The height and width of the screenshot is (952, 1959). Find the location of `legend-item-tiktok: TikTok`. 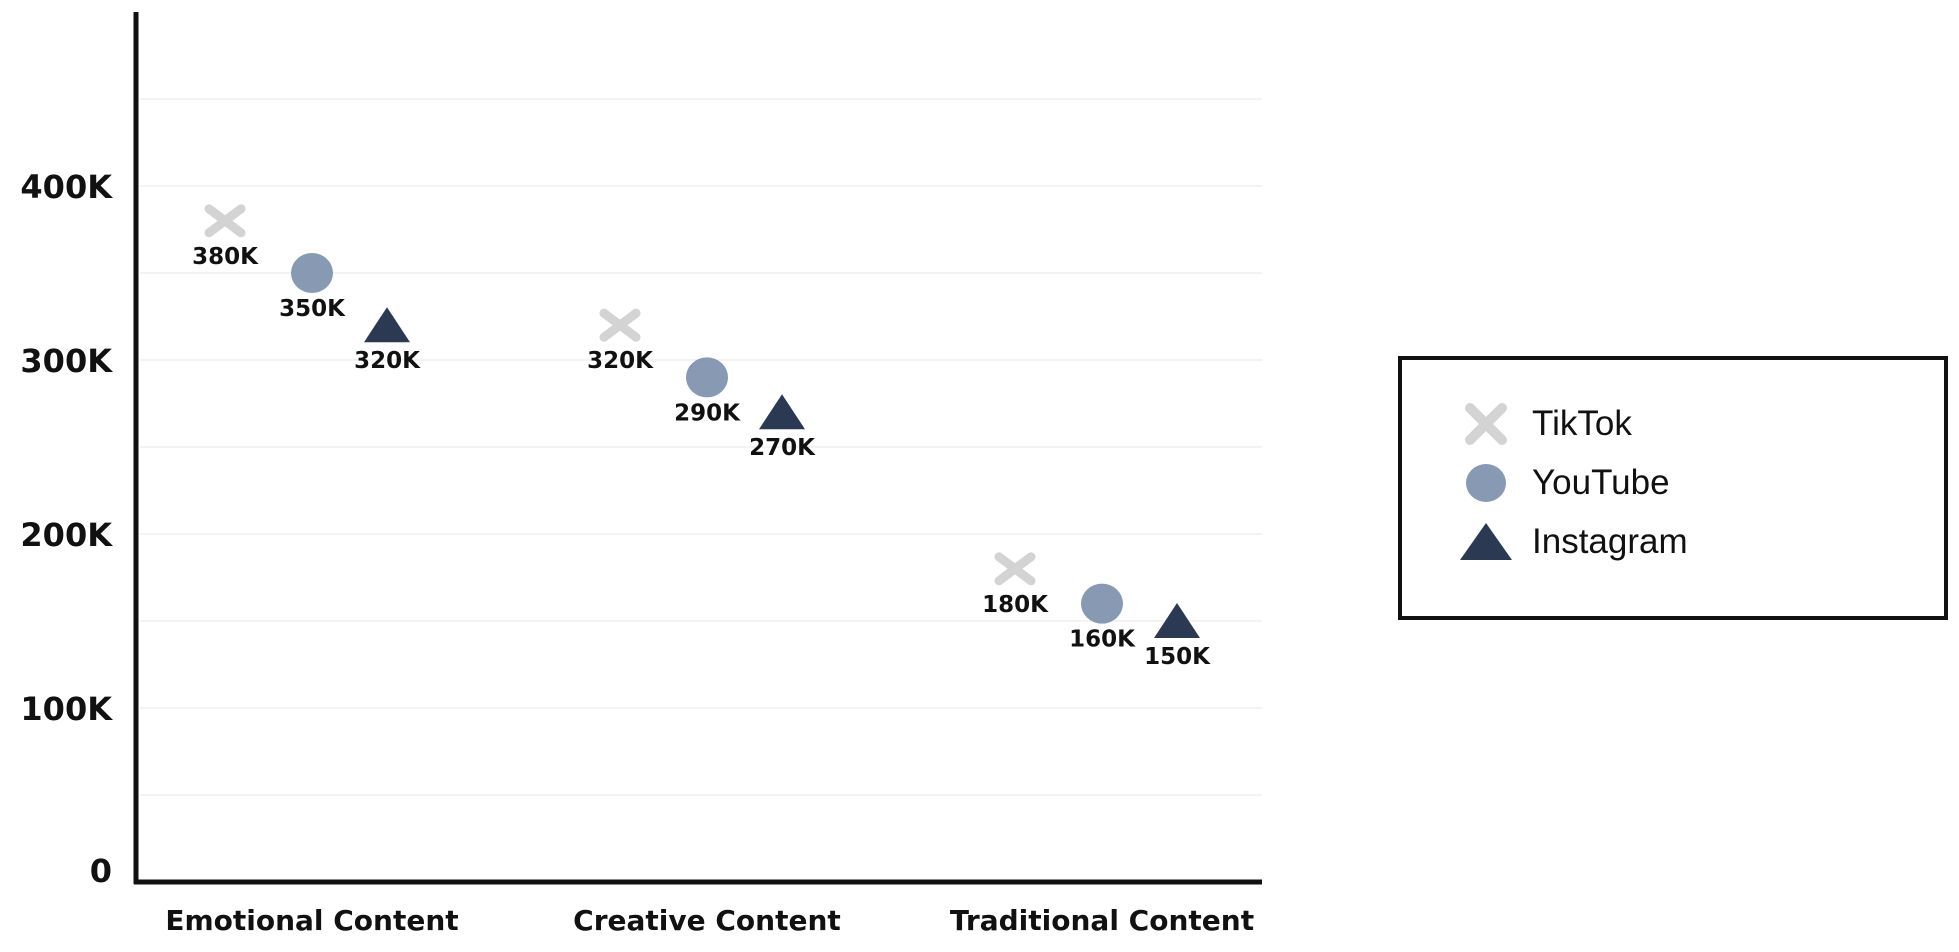

legend-item-tiktok: TikTok is located at coordinates (1545, 424).